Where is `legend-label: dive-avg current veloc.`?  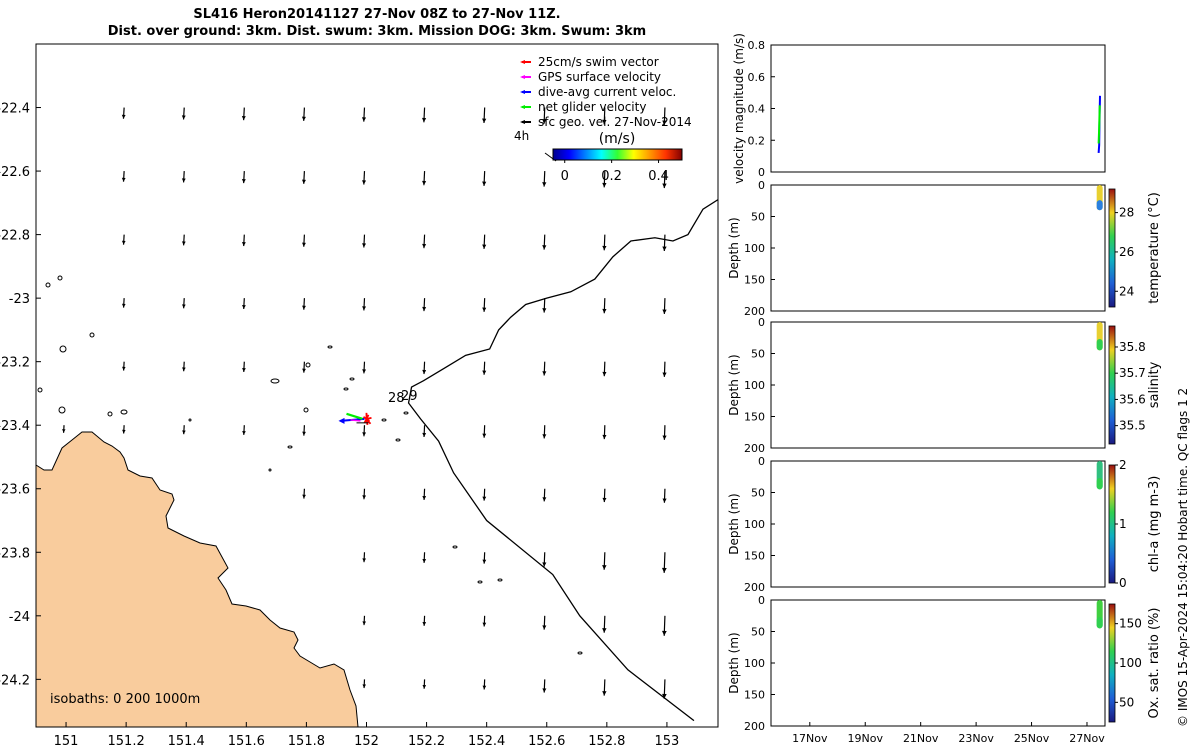 legend-label: dive-avg current veloc. is located at coordinates (607, 92).